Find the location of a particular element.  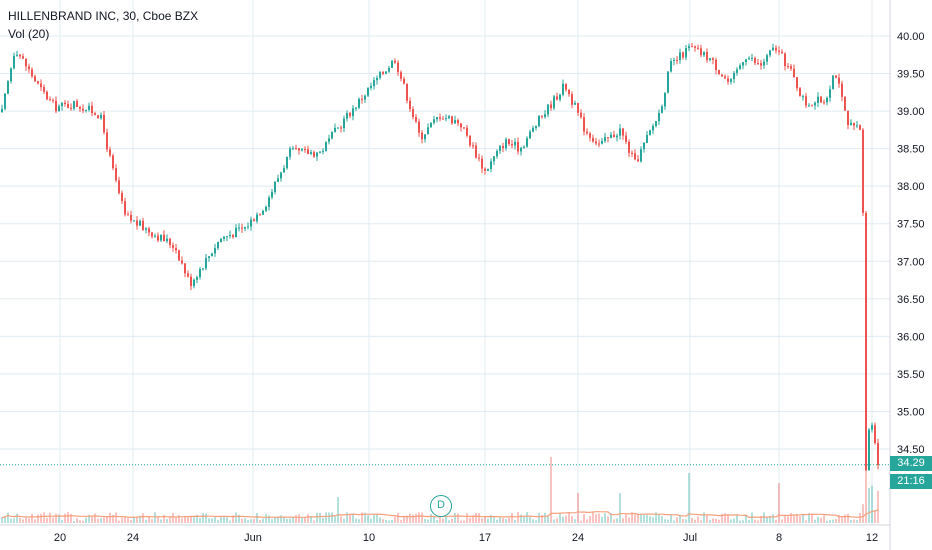

dividend-marker: D is located at coordinates (441, 506).